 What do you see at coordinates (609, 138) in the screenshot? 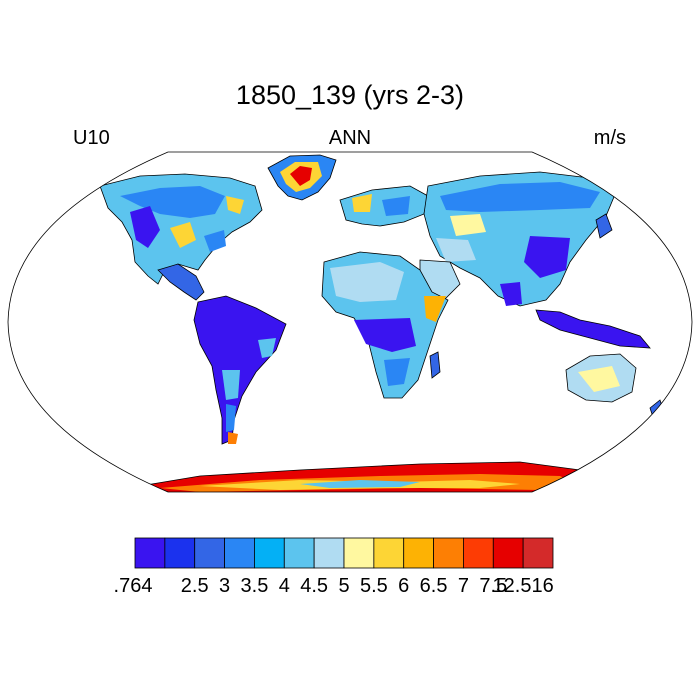
I see `units-label: m/s` at bounding box center [609, 138].